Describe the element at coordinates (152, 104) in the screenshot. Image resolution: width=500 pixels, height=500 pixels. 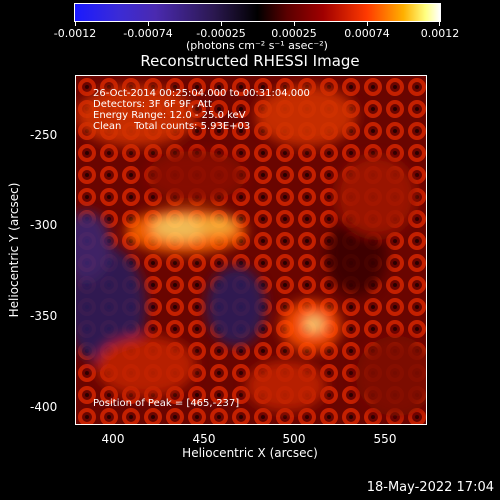
I see `detectors-annotation: Detectors: 3F 6F 9F, Att` at that location.